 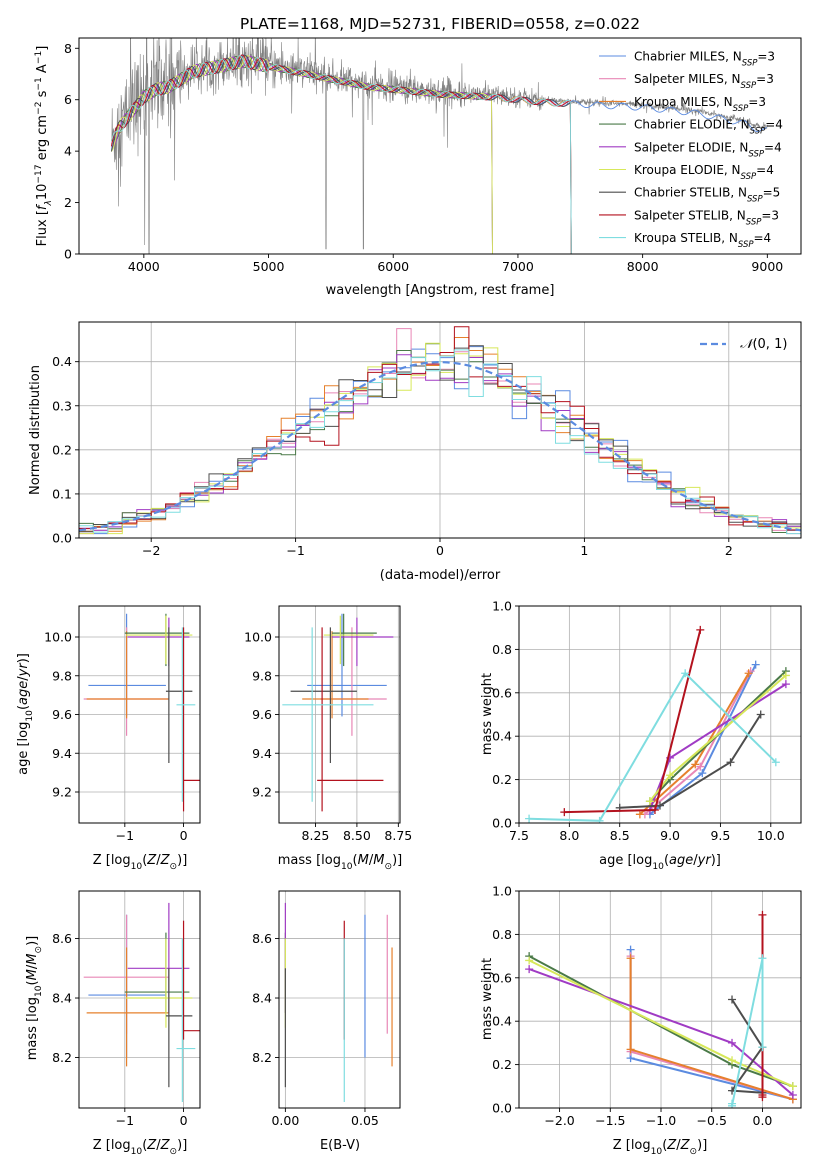 I want to click on x-tick-label: 10.0, so click(x=771, y=835).